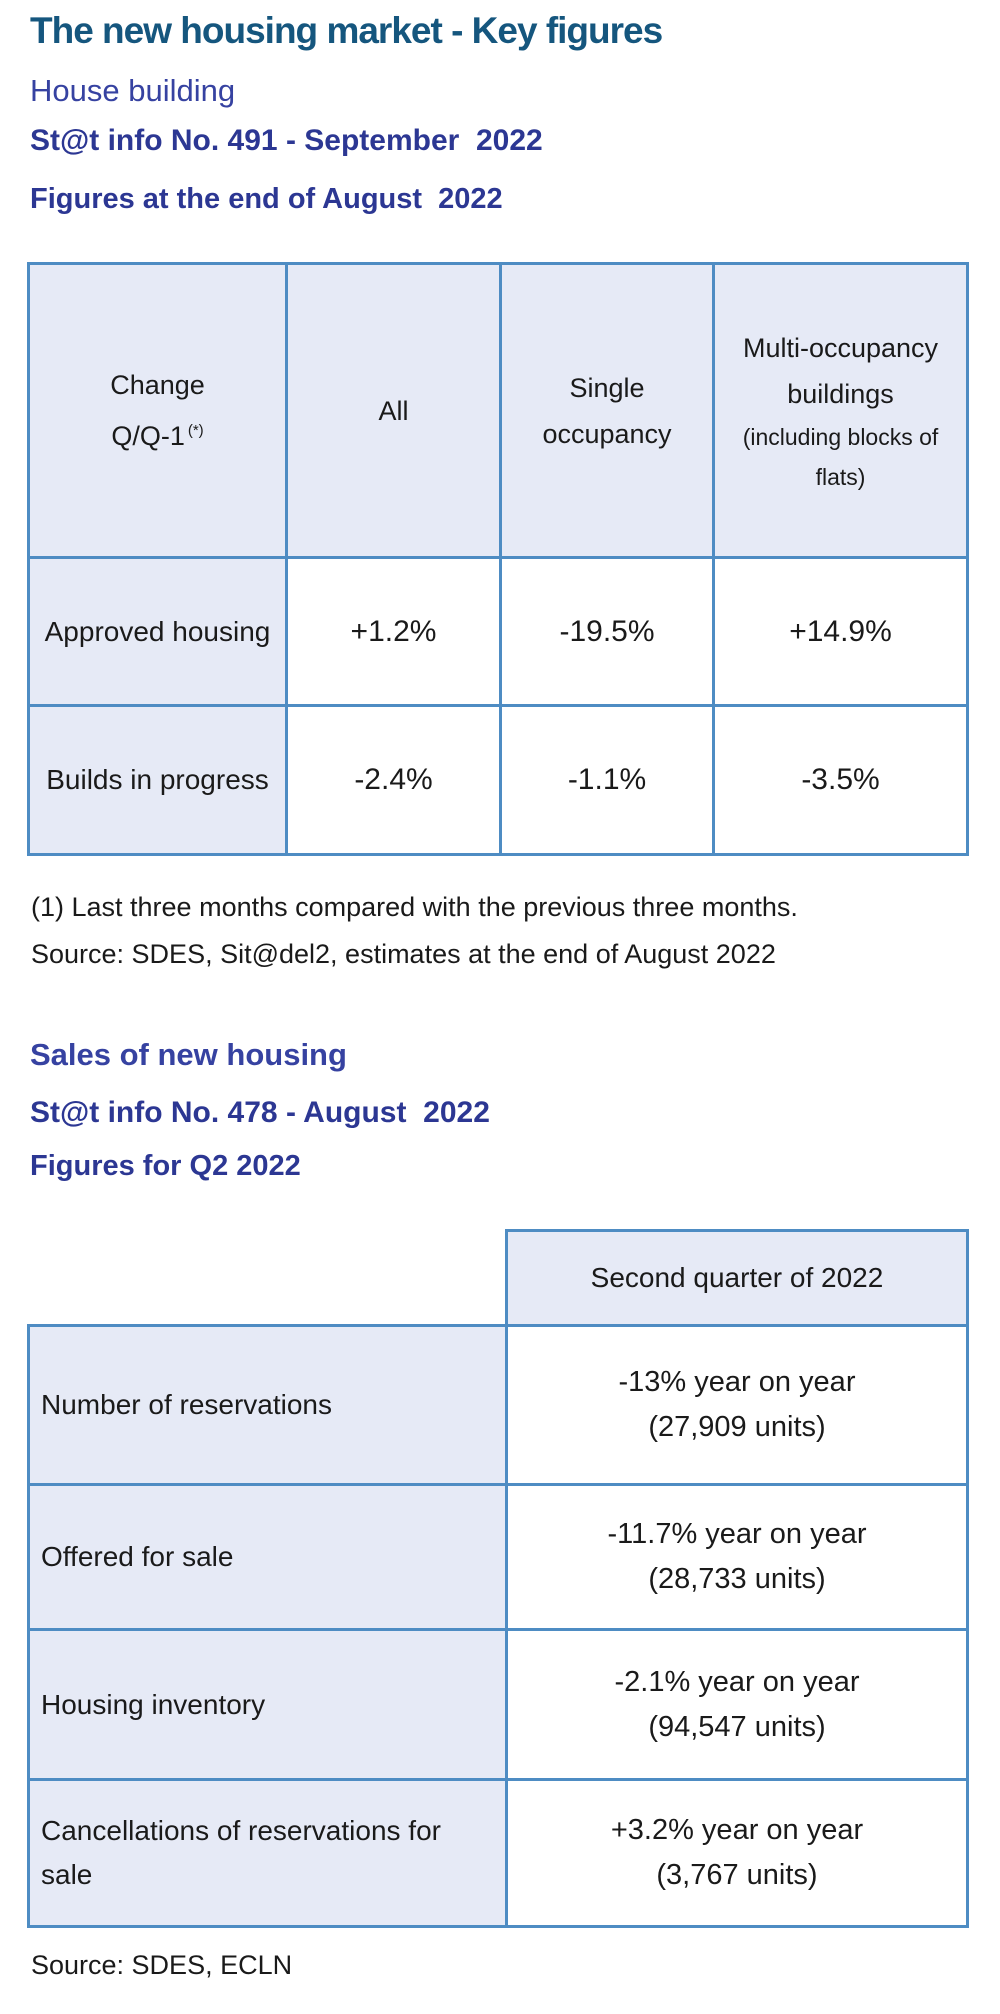 This screenshot has width=1000, height=2014. I want to click on header-cell-change: Change Q/Q-1 (*), so click(157, 410).